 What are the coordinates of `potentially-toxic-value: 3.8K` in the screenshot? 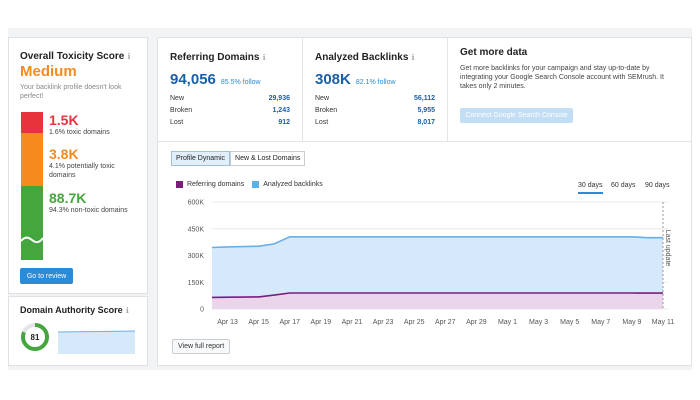 It's located at (64, 154).